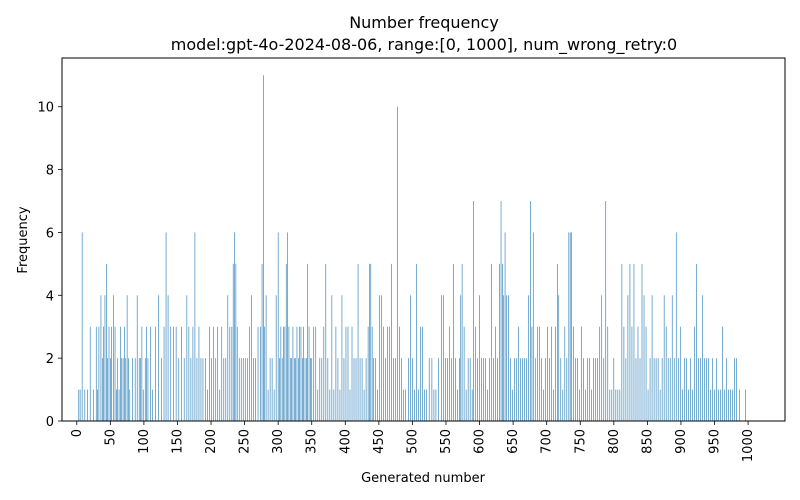  I want to click on x-tick-label-17: 850, so click(647, 441).